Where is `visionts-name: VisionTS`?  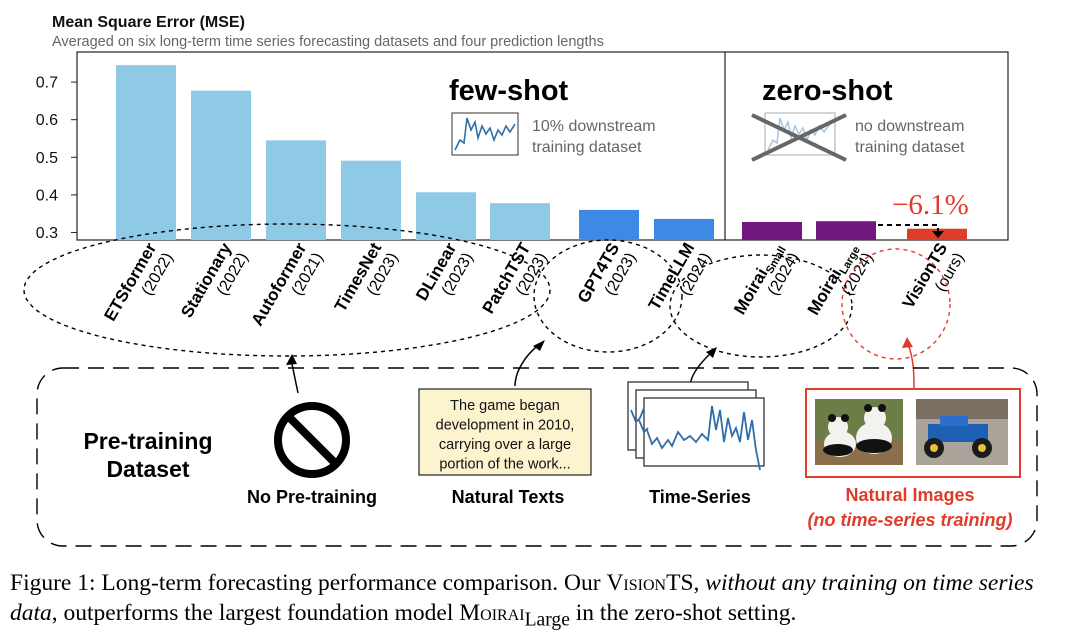
visionts-name: VisionTS is located at coordinates (650, 583).